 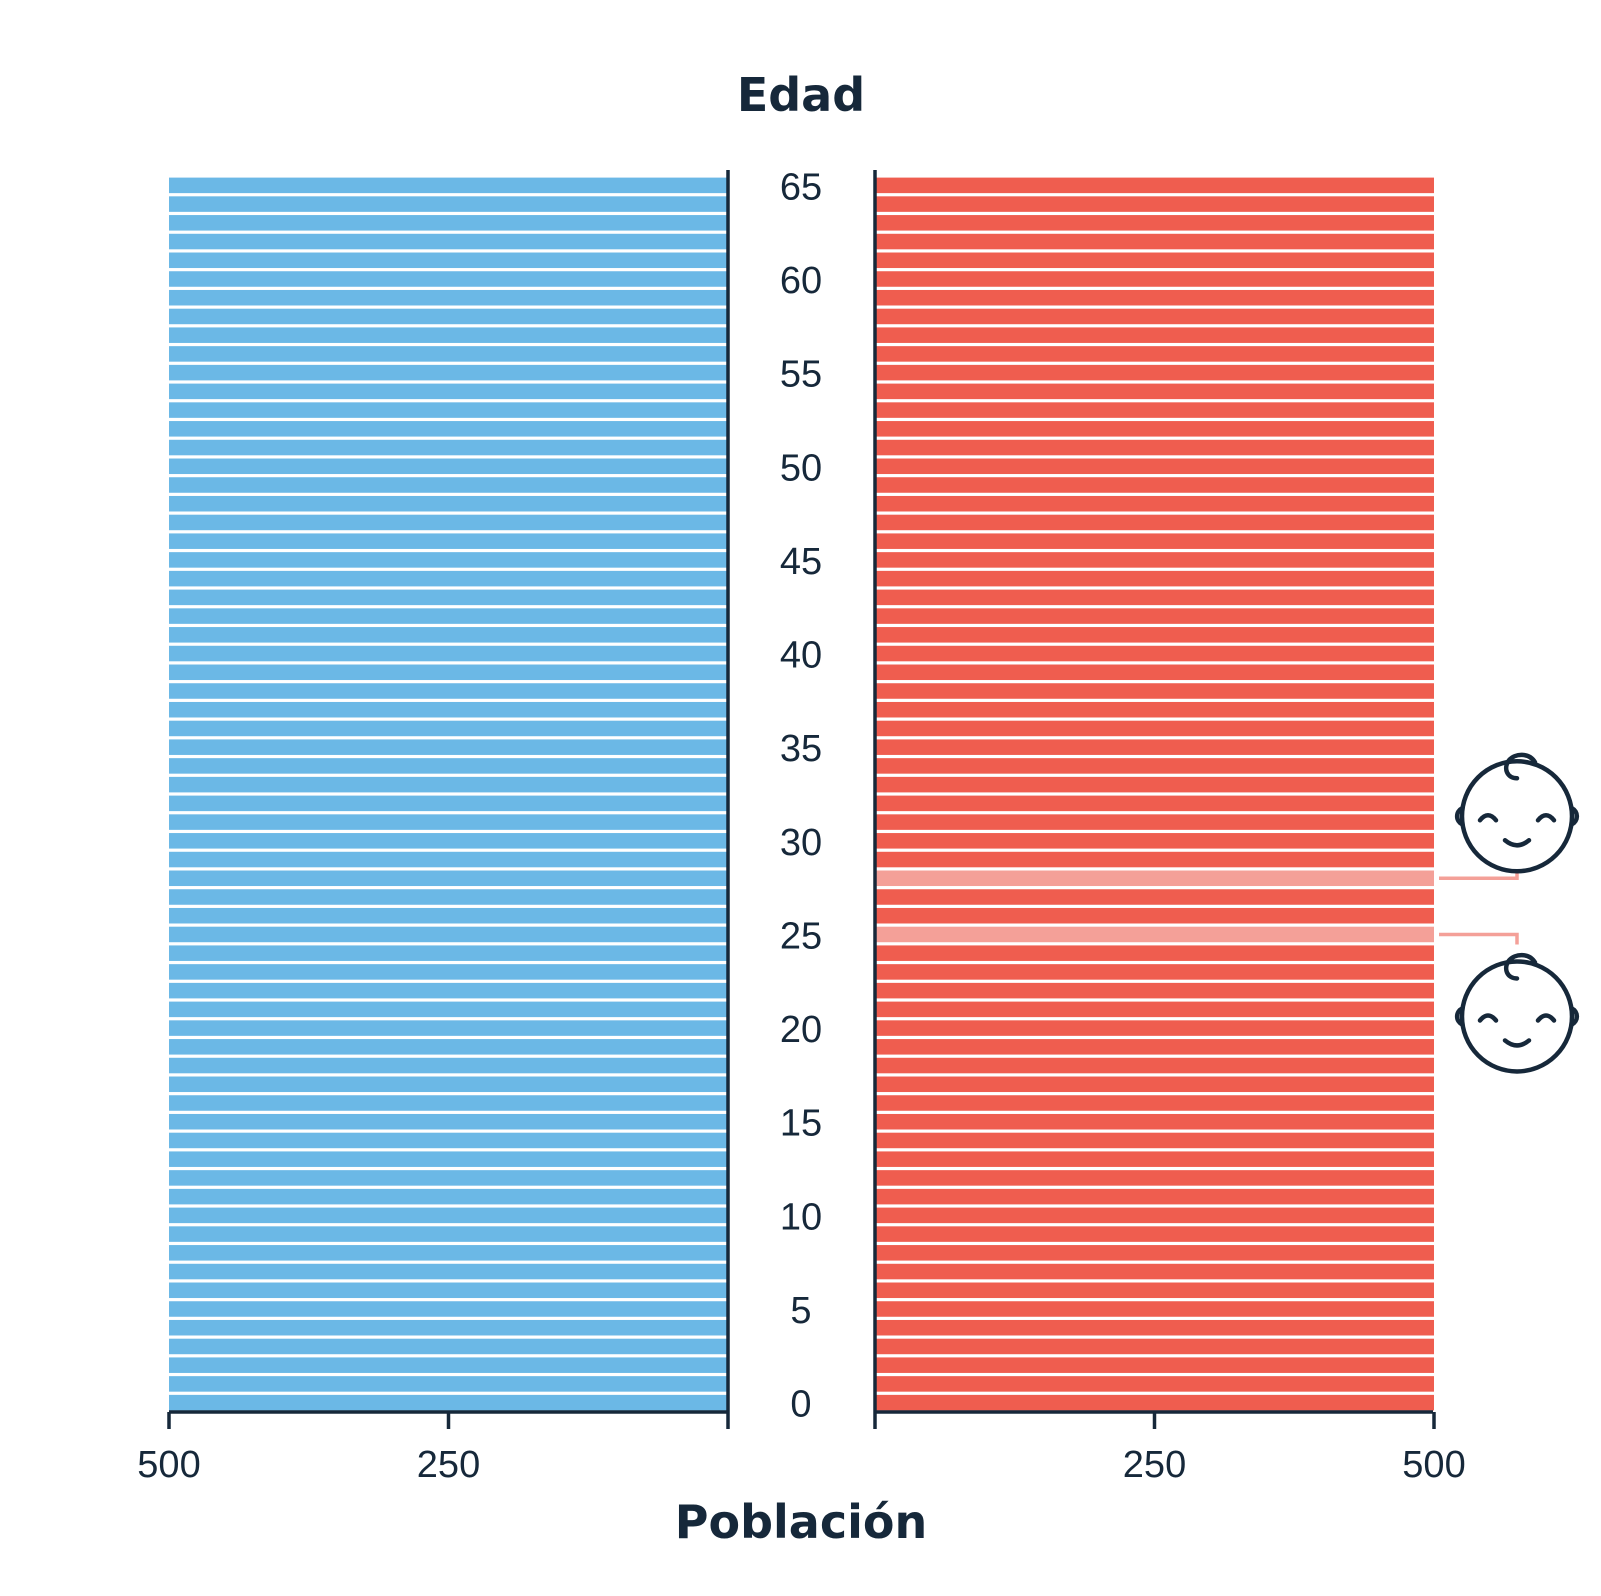 What do you see at coordinates (1517, 1013) in the screenshot?
I see `baby-icon` at bounding box center [1517, 1013].